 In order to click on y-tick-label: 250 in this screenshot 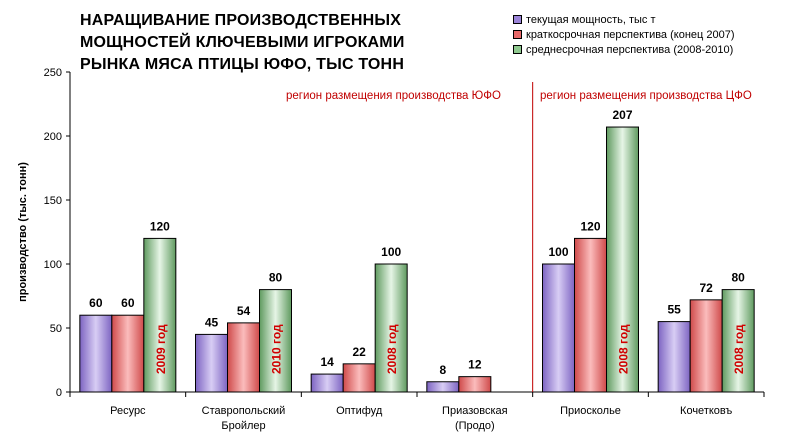, I will do `click(53, 73)`.